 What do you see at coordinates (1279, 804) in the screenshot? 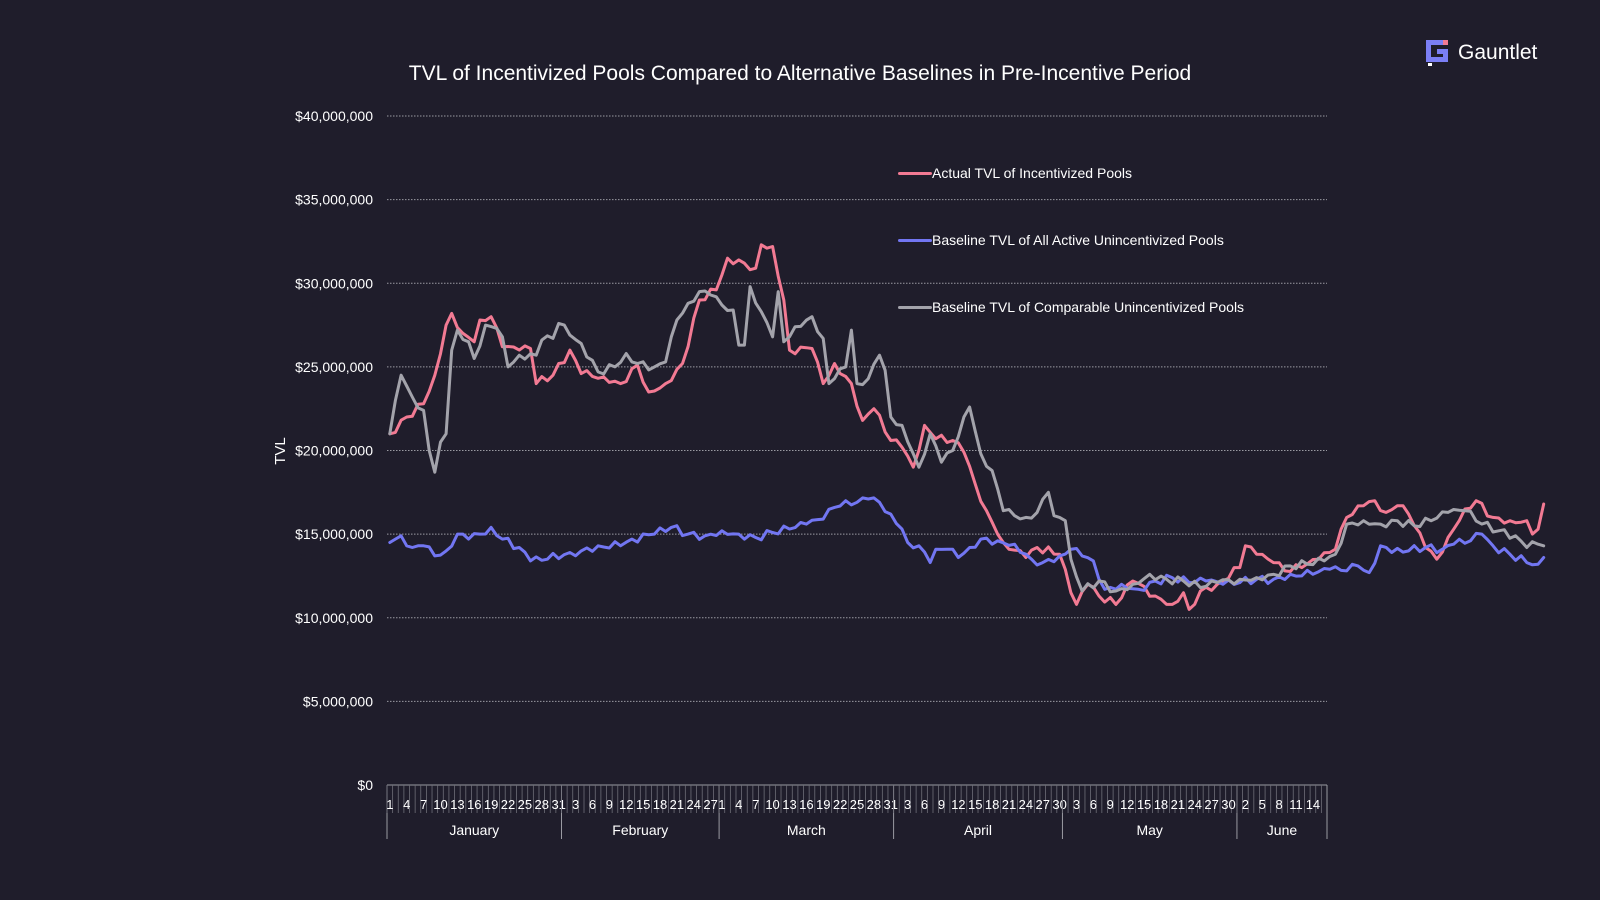
I see `x-tick-label: 8` at bounding box center [1279, 804].